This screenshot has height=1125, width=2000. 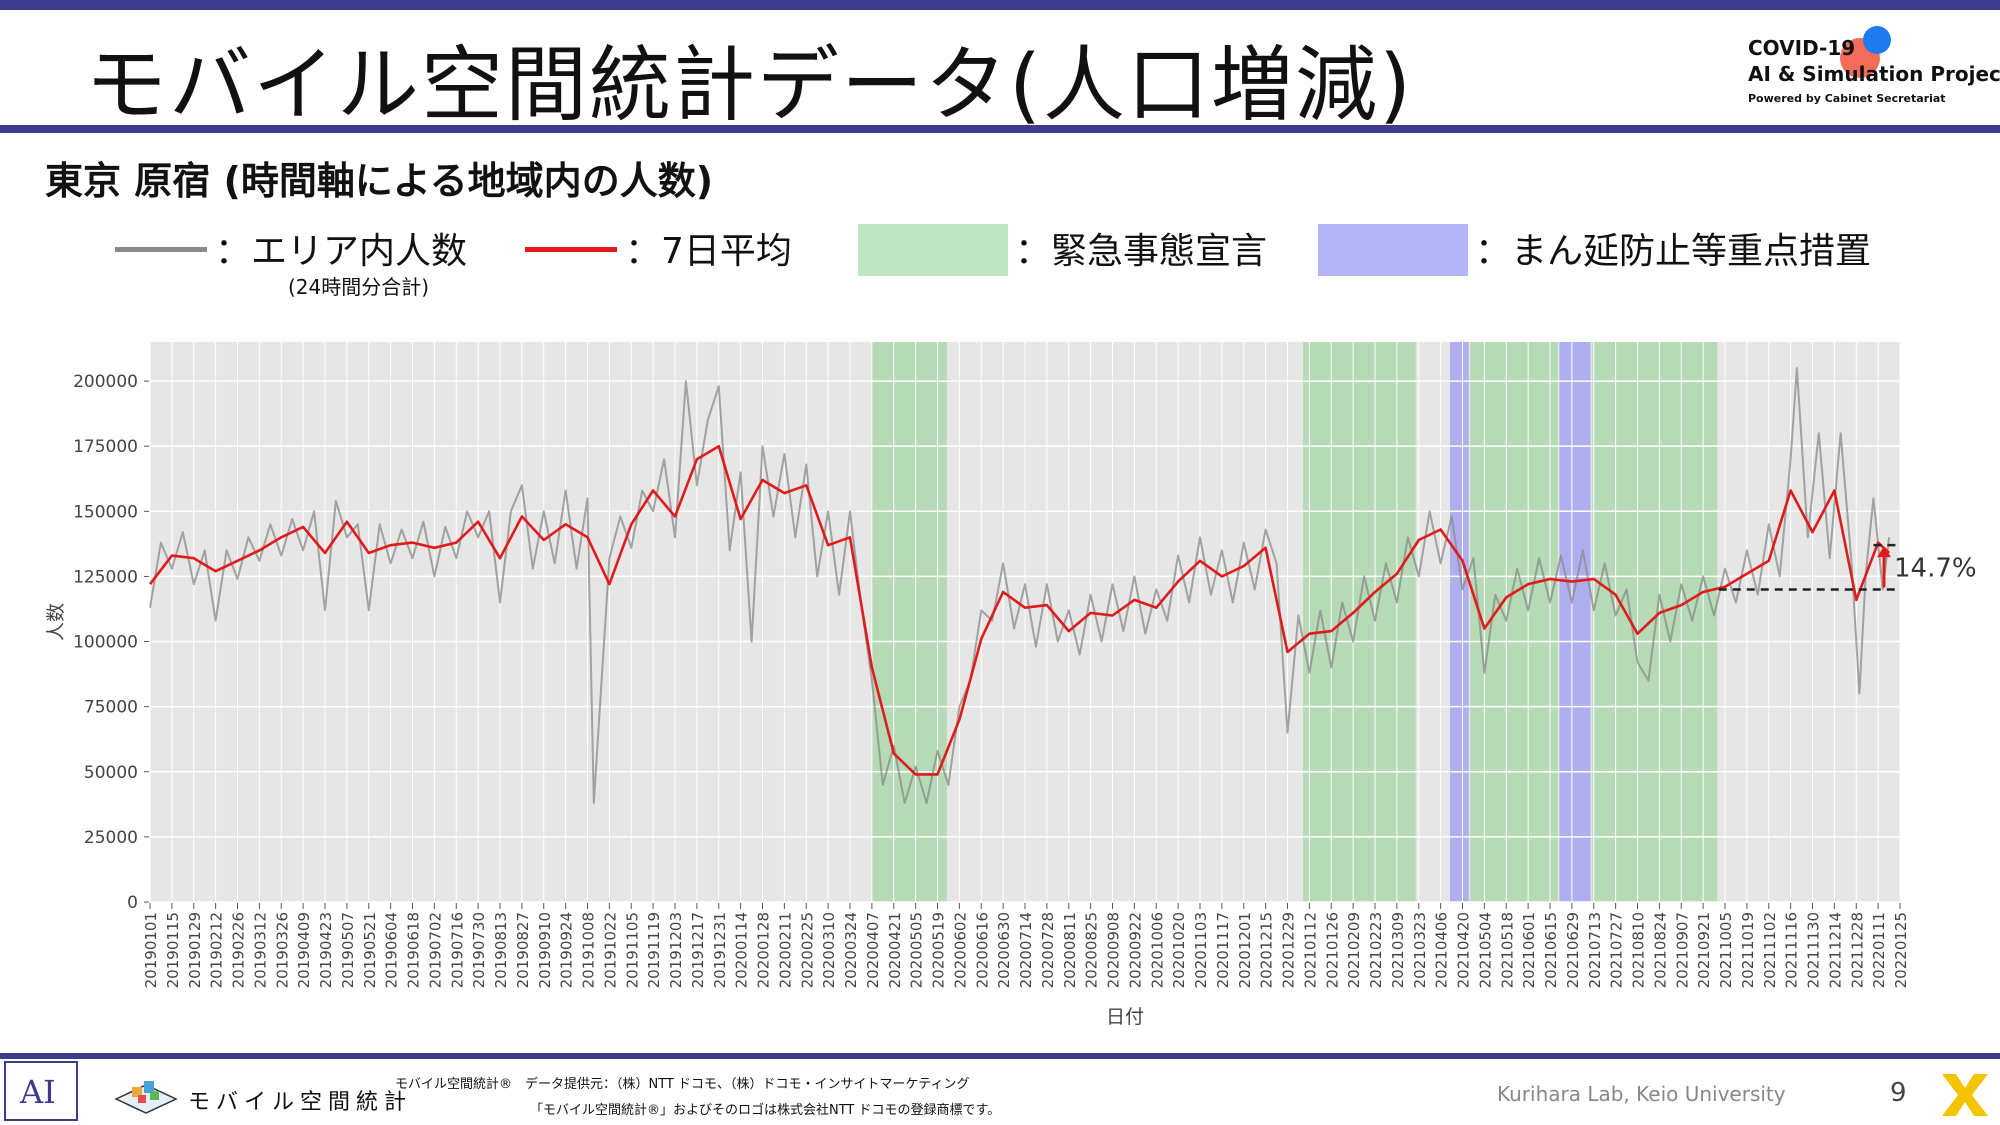 I want to click on x-tick-label: 20200114, so click(x=742, y=950).